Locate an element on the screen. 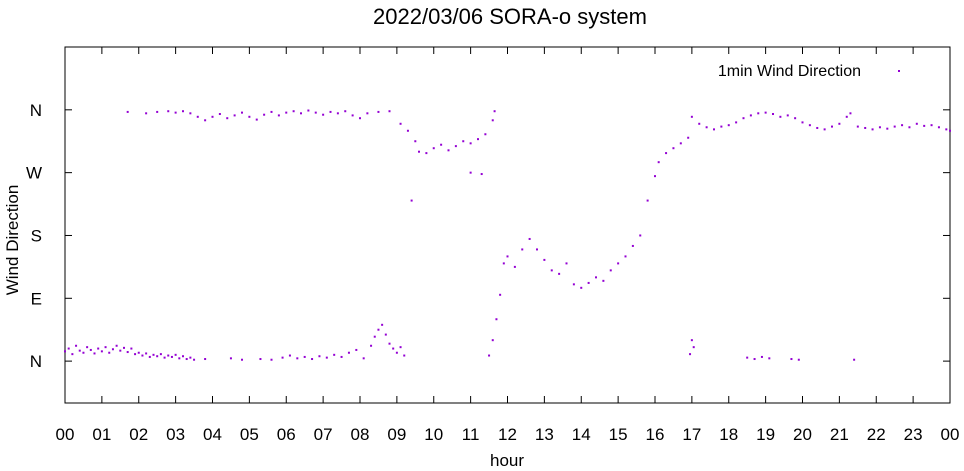  x-tick-label: 16 is located at coordinates (655, 434).